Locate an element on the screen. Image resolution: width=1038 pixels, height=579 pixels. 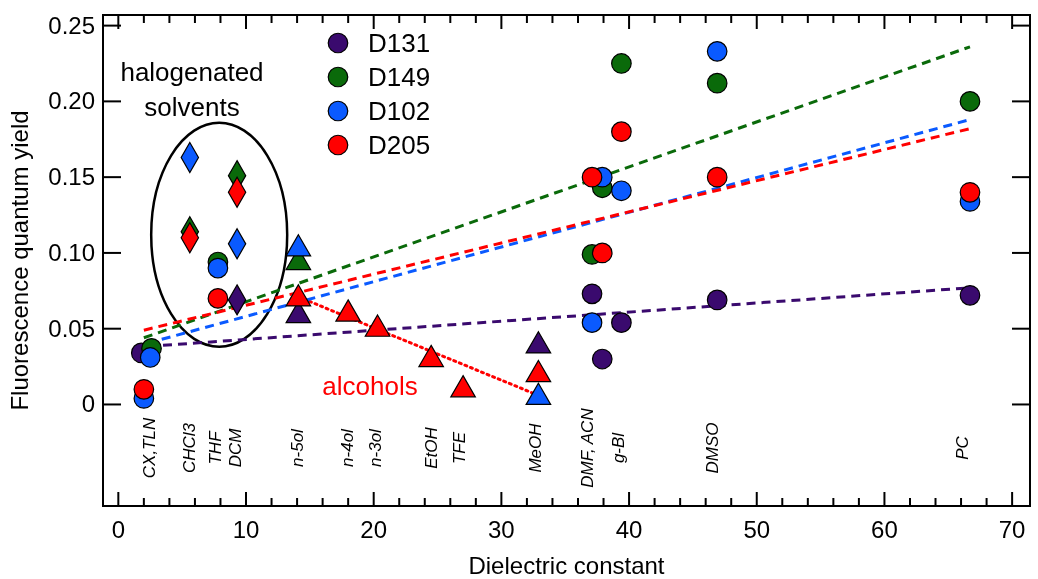
annotation: alcohols is located at coordinates (370, 386).